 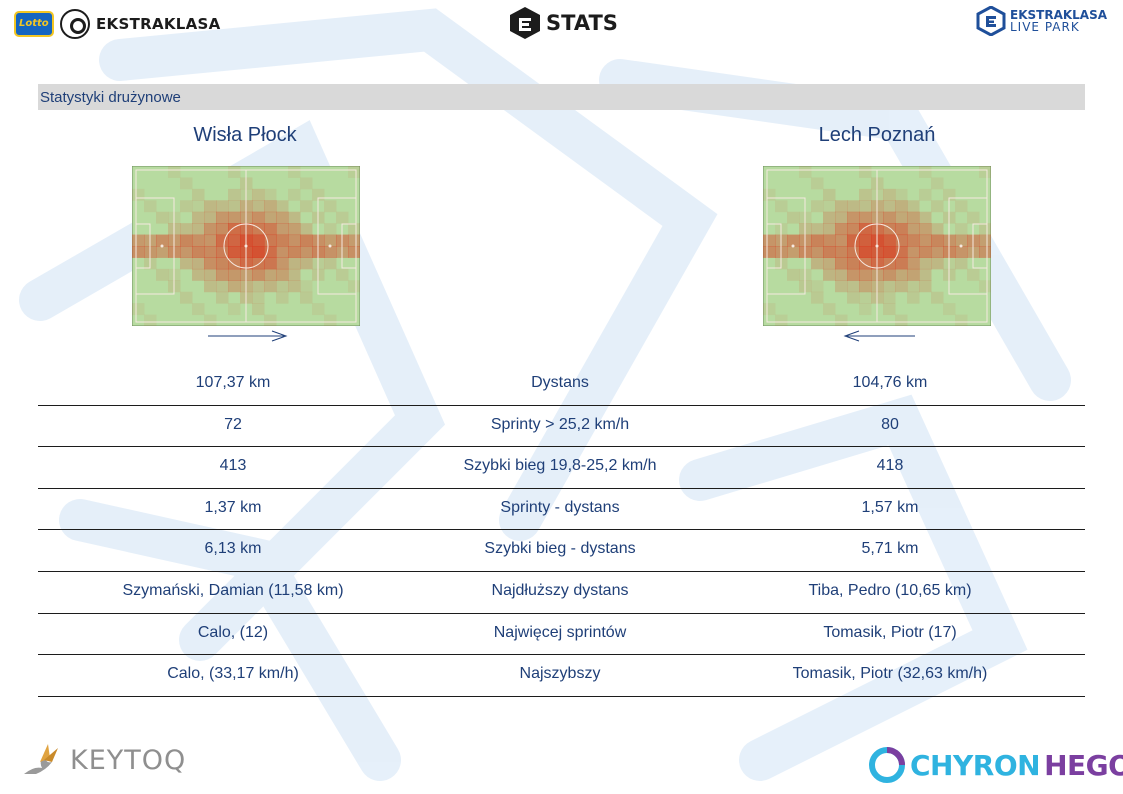 I want to click on left-penalty-spot, so click(x=162, y=246).